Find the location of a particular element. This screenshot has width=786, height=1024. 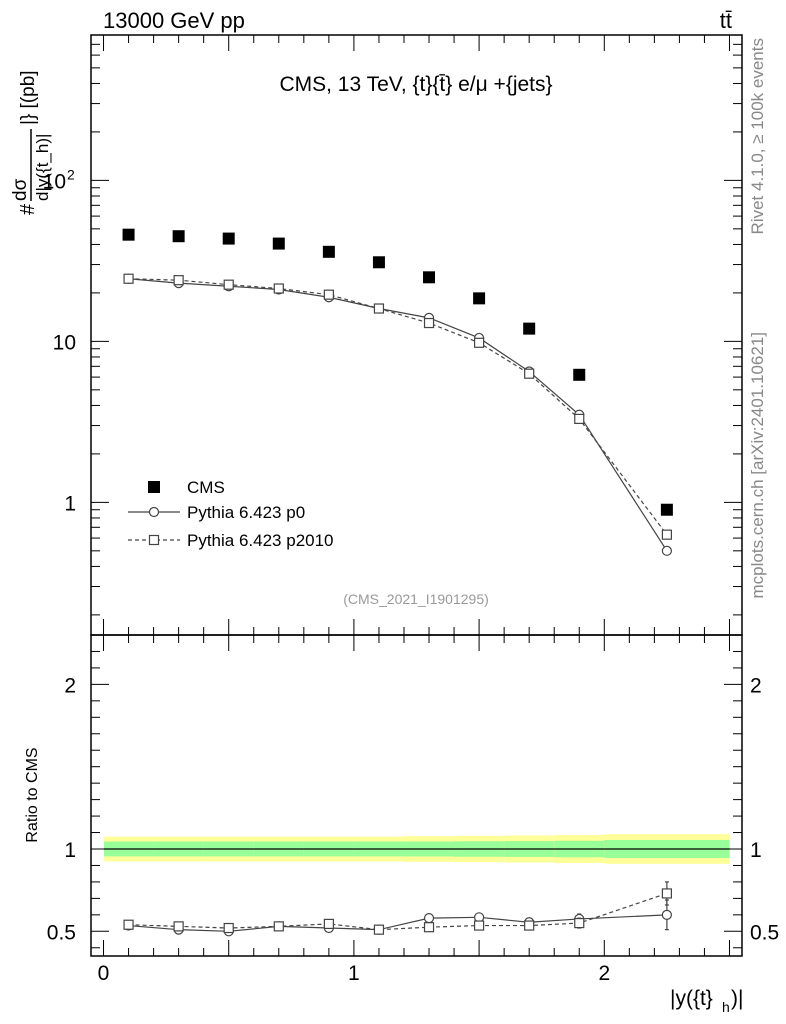

ratio-ytick-label-left: 1 is located at coordinates (70, 850).